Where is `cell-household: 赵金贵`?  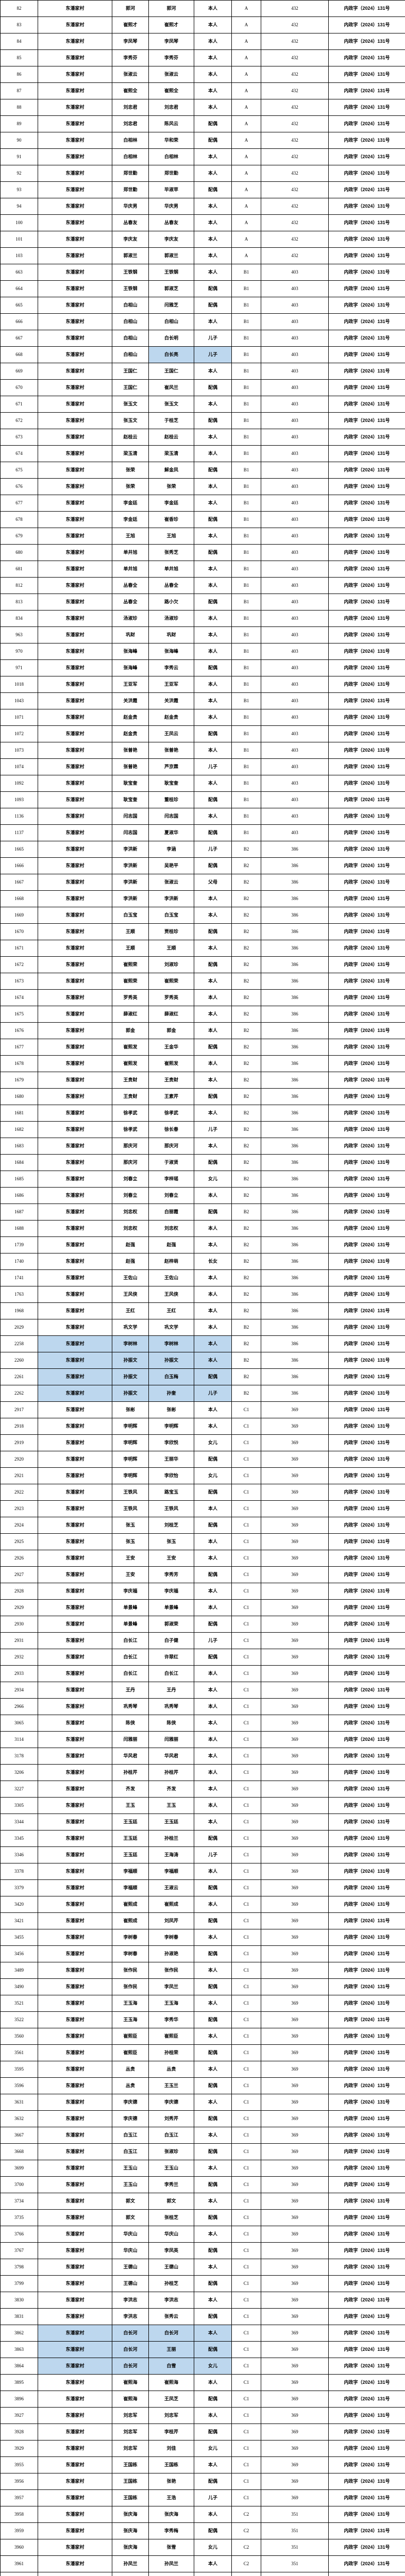
cell-household: 赵金贵 is located at coordinates (130, 717).